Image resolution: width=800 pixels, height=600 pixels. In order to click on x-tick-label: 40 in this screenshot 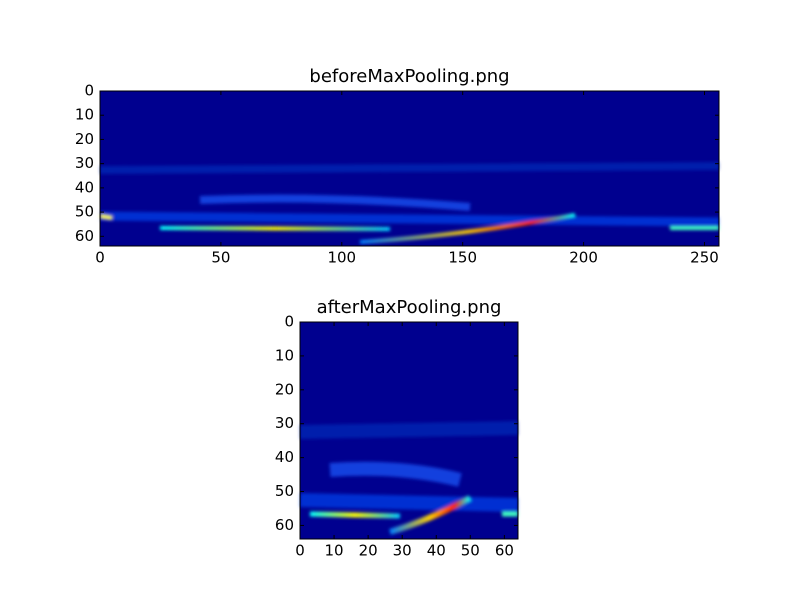, I will do `click(436, 551)`.